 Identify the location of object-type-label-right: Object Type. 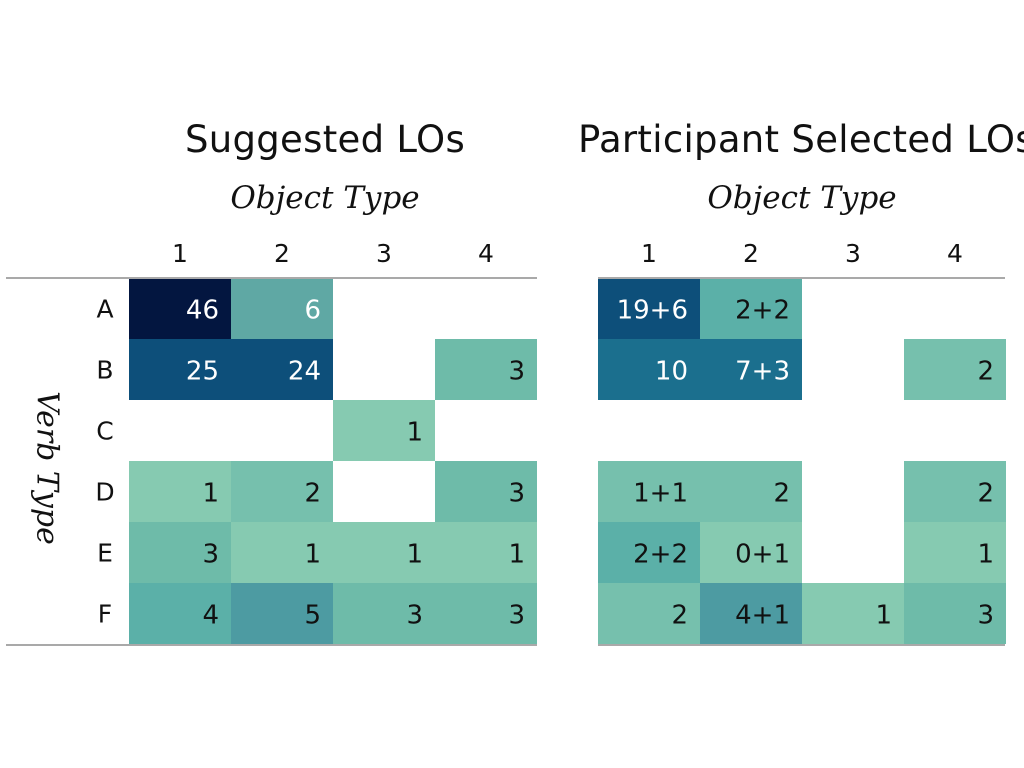
(802, 198).